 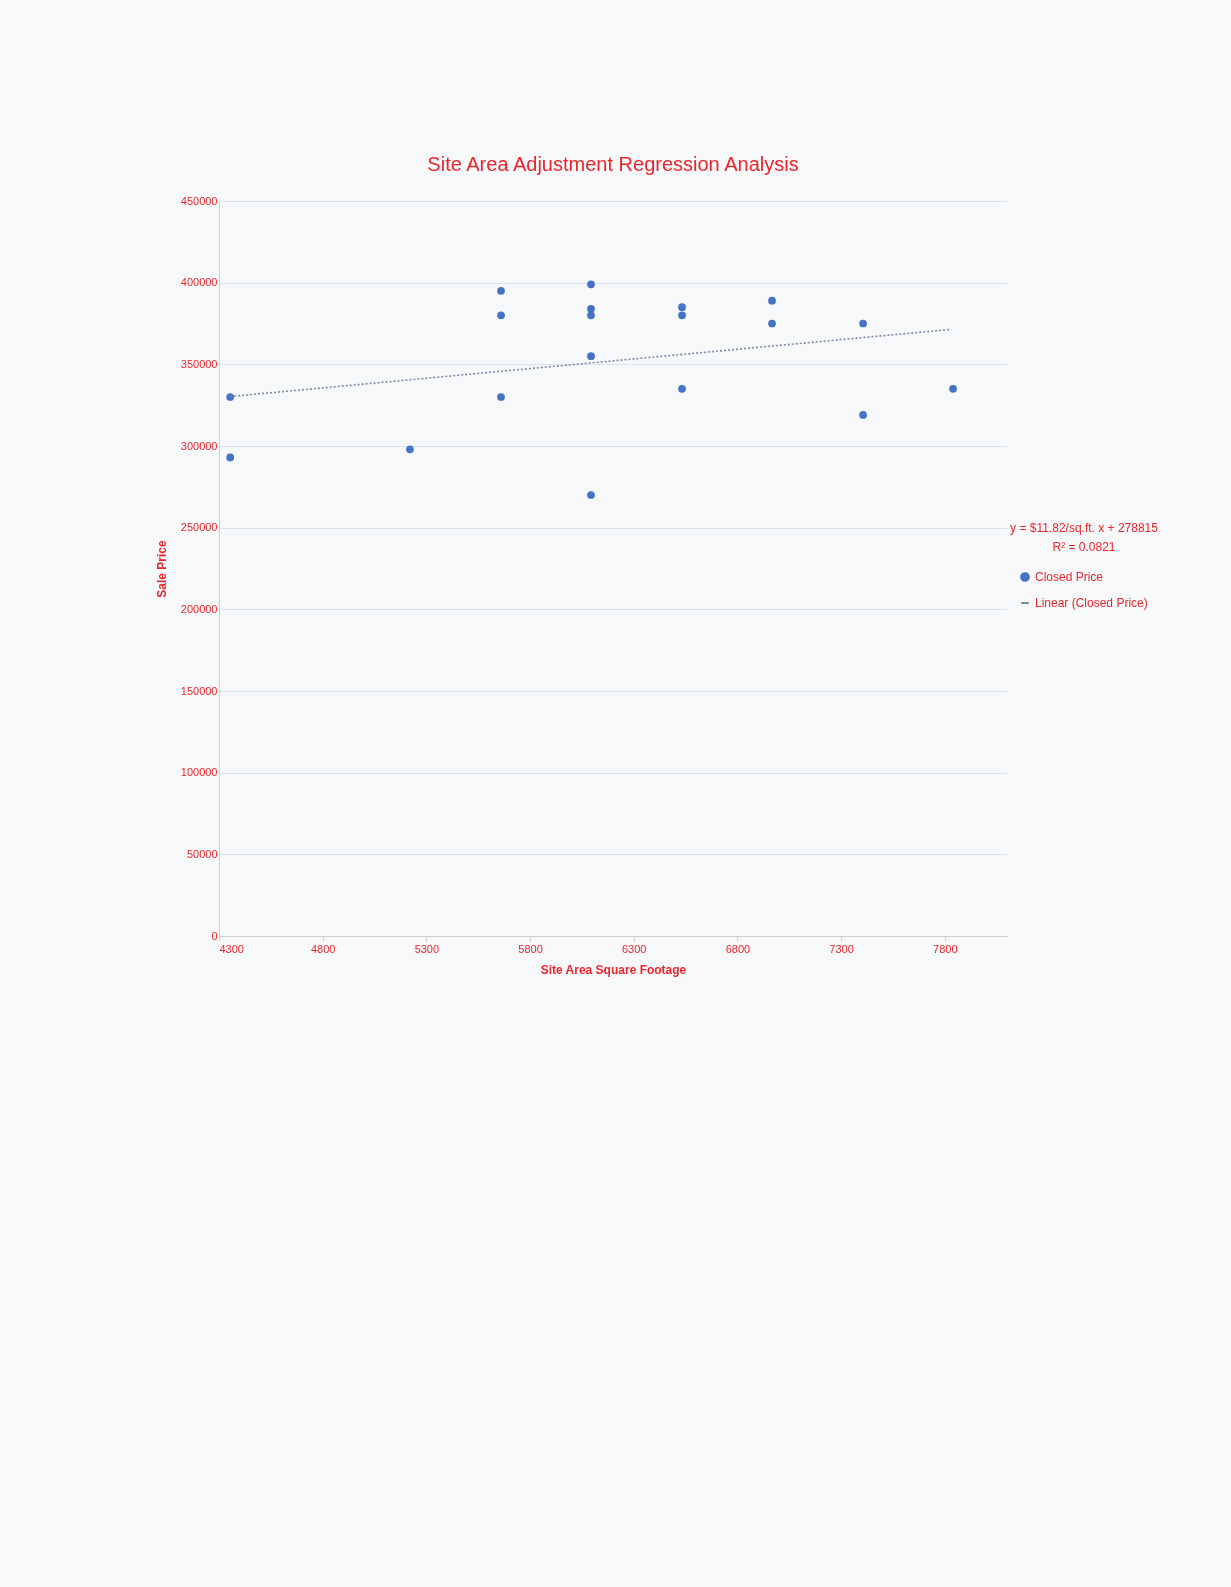 What do you see at coordinates (1084, 528) in the screenshot?
I see `text: y = $11.82/sq.ft. x + 278815` at bounding box center [1084, 528].